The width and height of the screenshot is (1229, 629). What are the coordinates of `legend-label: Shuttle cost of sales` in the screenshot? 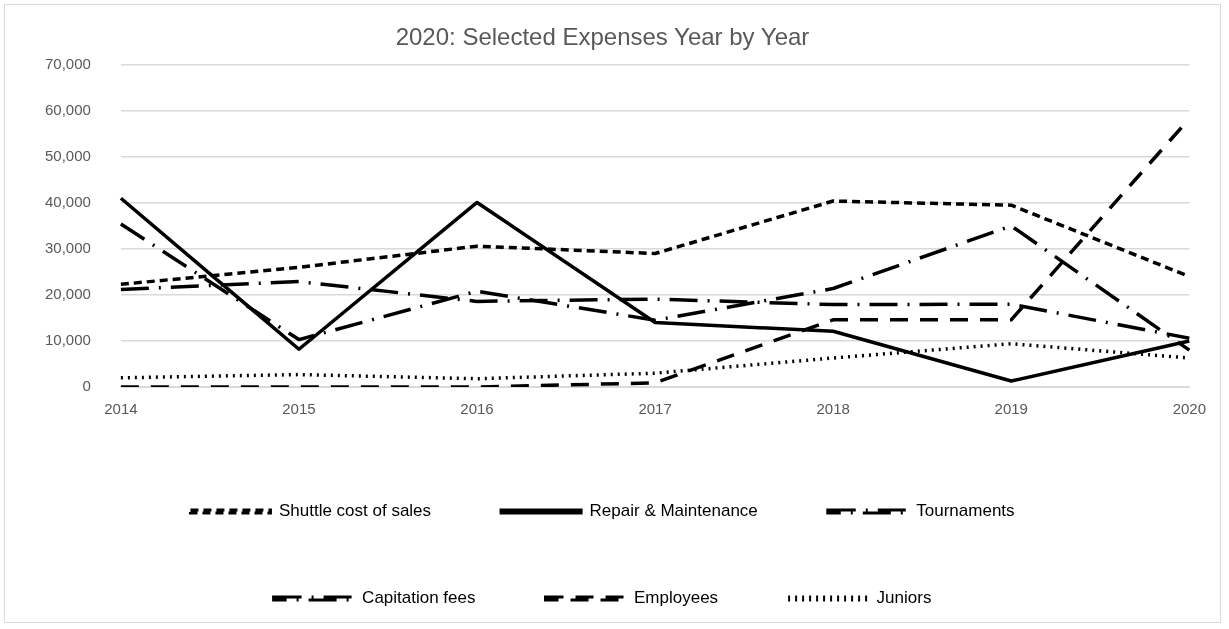 It's located at (355, 511).